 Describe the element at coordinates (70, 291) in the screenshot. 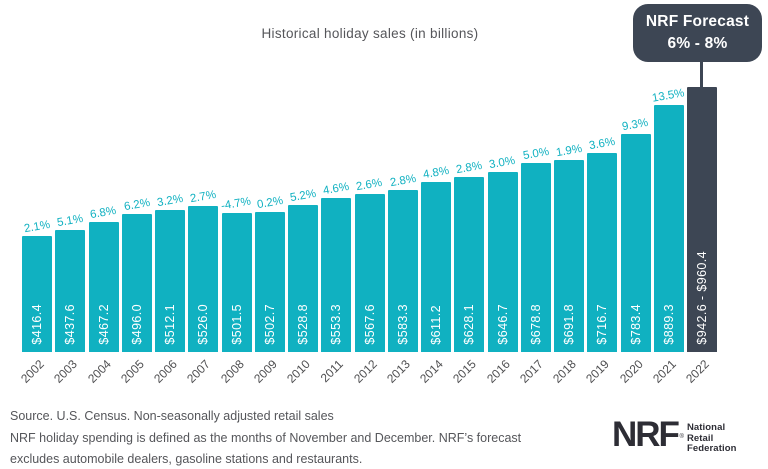

I see `sales-bar-2003: $437.6` at that location.